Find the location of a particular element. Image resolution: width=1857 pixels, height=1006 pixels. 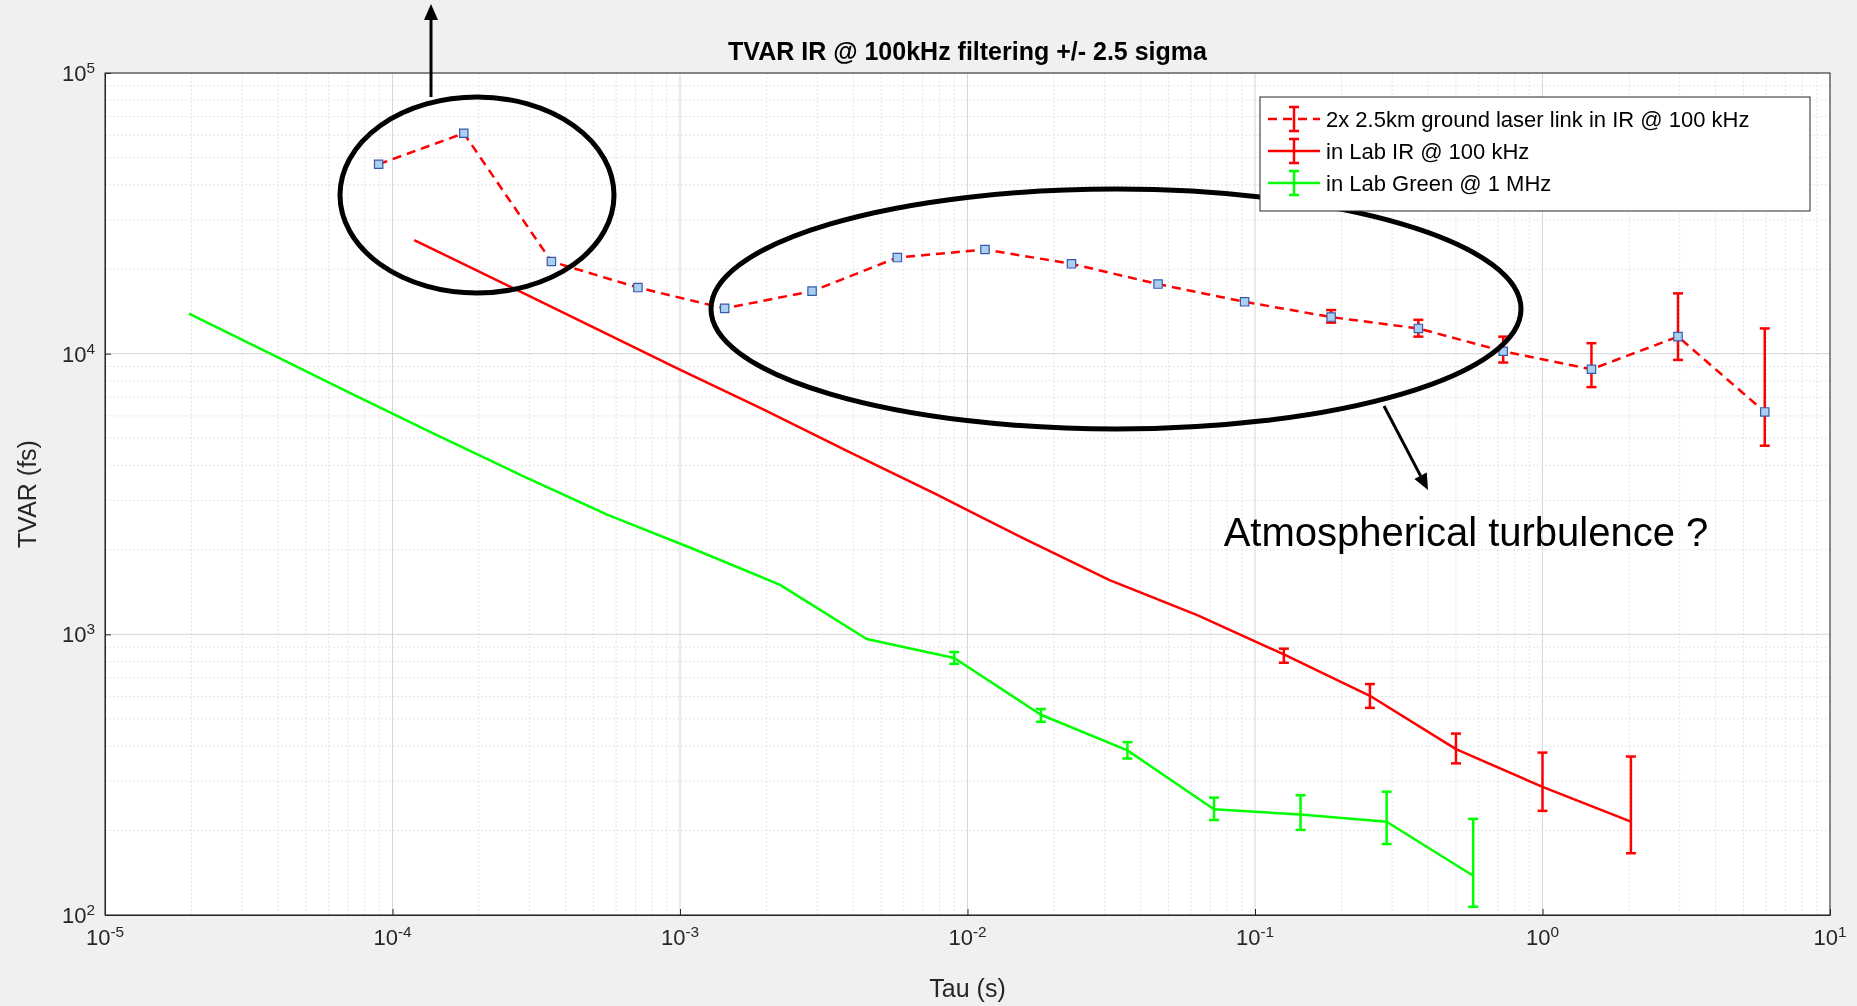

annotation: Atmospherical turbulence ? is located at coordinates (1466, 532).